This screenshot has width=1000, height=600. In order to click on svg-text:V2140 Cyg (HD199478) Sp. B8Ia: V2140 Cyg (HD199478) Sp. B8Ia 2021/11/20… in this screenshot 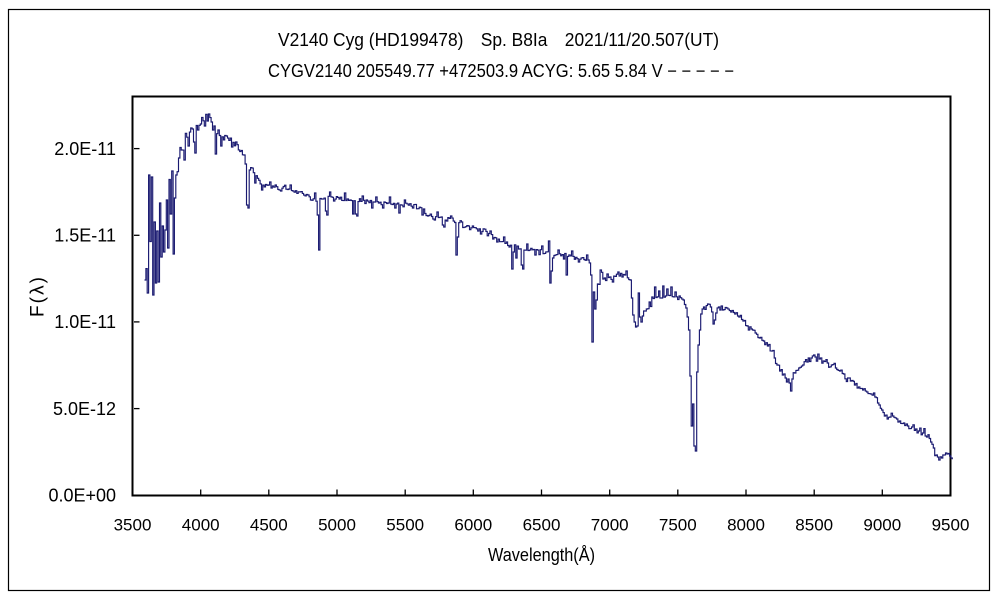, I will do `click(498, 40)`.